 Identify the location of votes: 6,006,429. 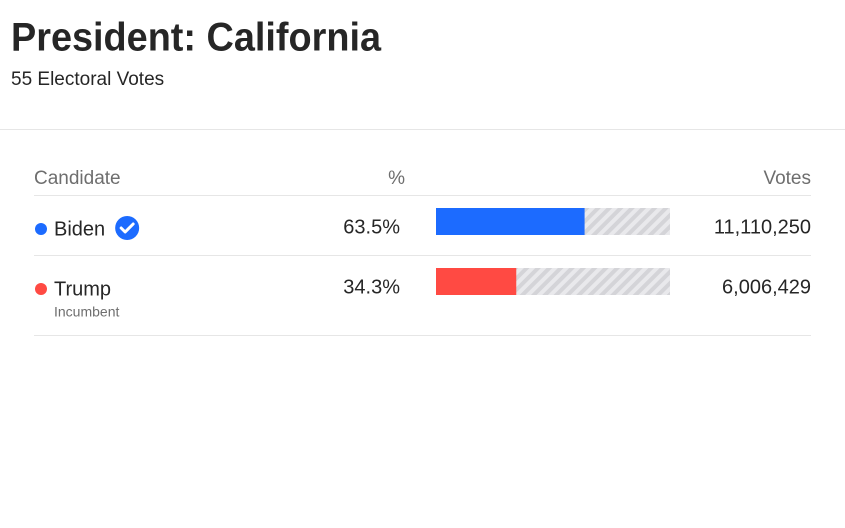
(766, 287).